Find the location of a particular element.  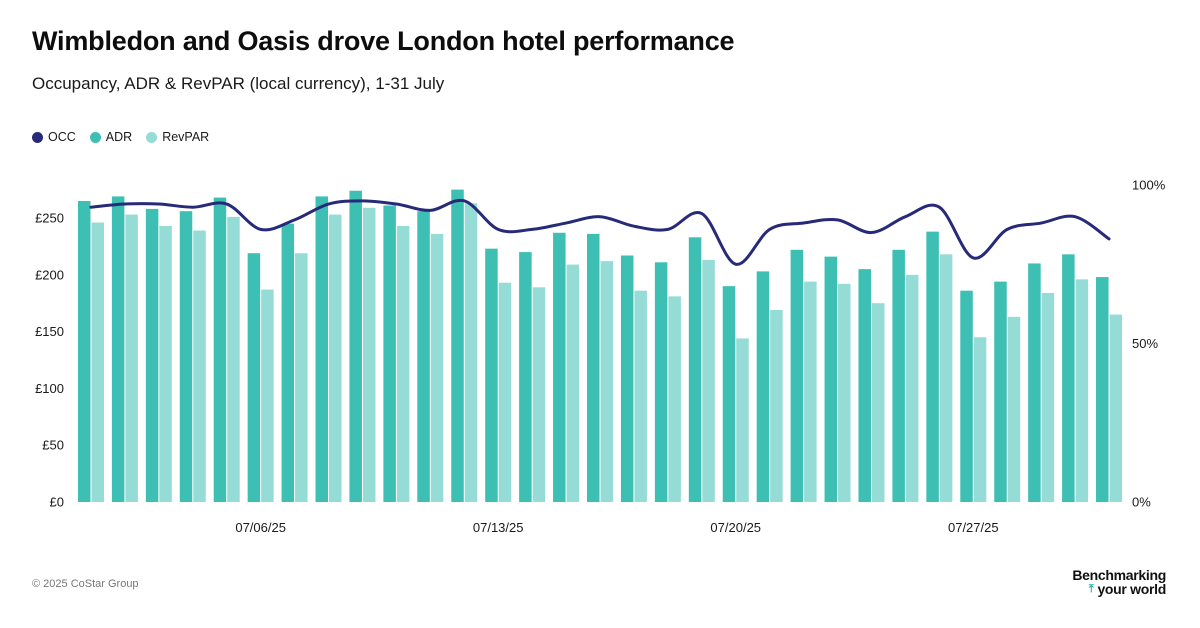

y-tick-label: £100 is located at coordinates (49, 388).